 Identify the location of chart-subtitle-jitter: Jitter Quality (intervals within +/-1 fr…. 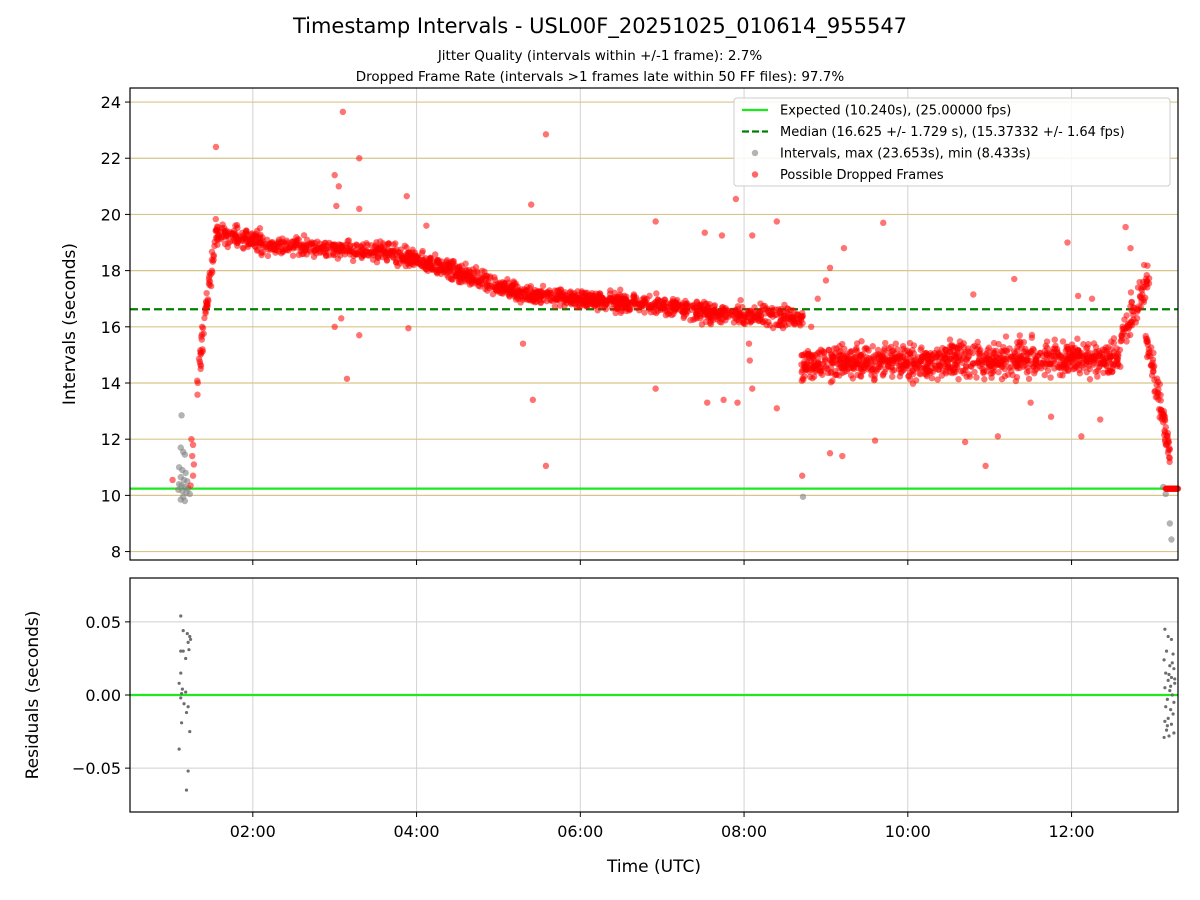
(600, 56).